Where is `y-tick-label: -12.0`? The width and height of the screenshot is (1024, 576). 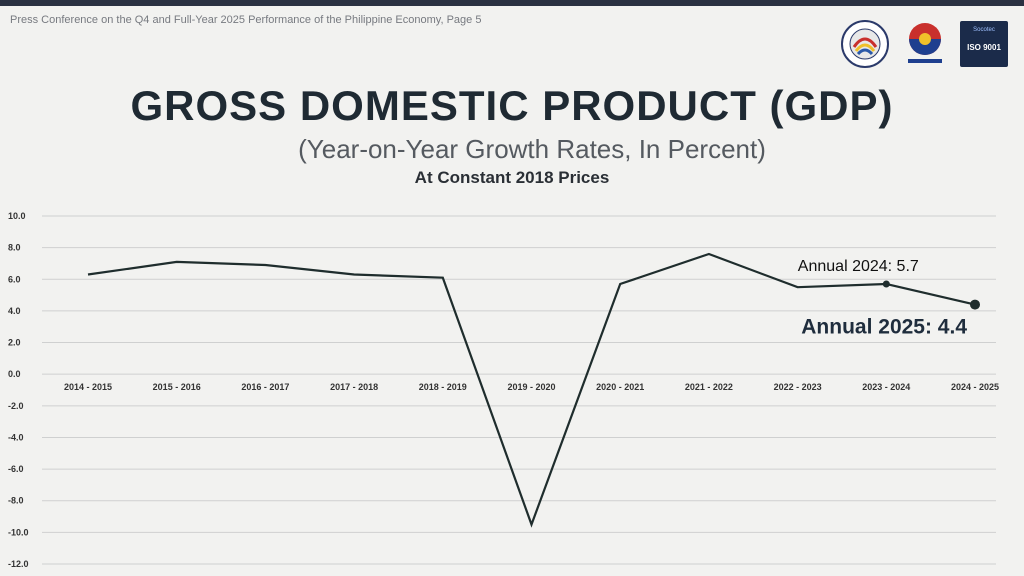
y-tick-label: -12.0 is located at coordinates (18, 564).